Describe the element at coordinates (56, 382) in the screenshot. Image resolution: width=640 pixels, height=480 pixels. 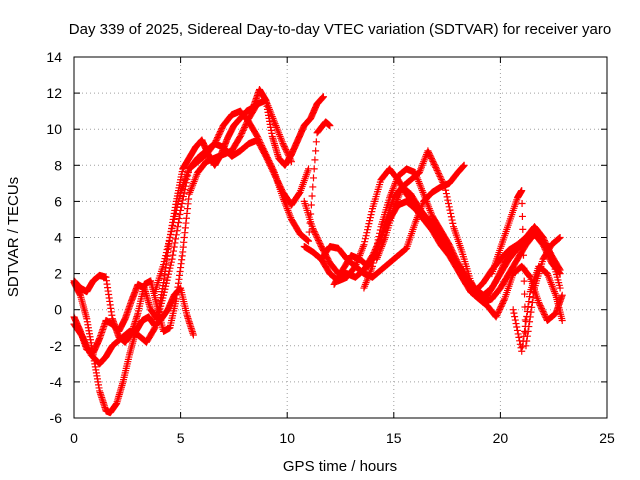
I see `y-tick-label: -4` at that location.